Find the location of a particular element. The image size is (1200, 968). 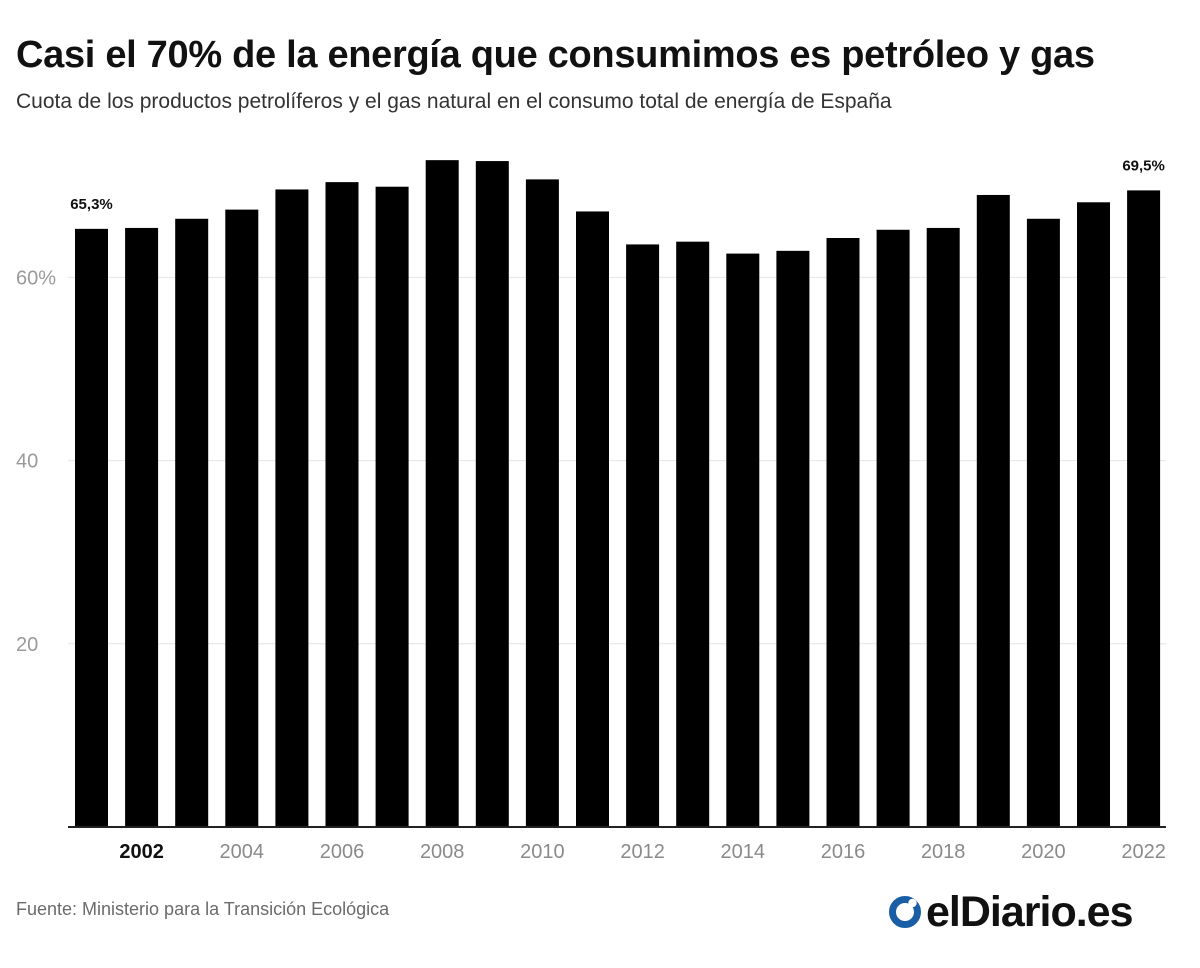

bar-2005 is located at coordinates (292, 508).